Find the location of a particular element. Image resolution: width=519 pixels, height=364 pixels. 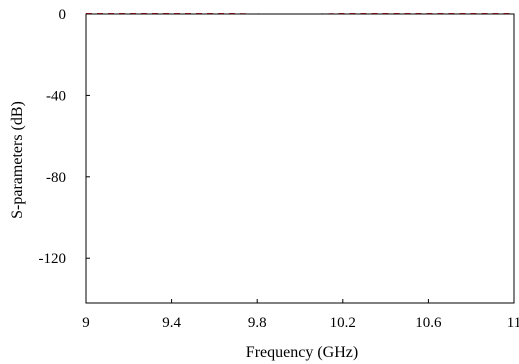

x-tick-label: 9 is located at coordinates (86, 323).